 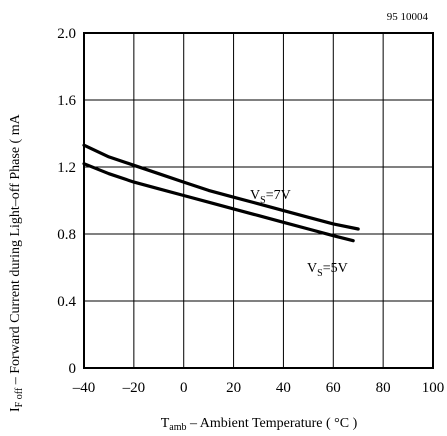 I want to click on y-tick-label: 2.0, so click(x=66, y=34).